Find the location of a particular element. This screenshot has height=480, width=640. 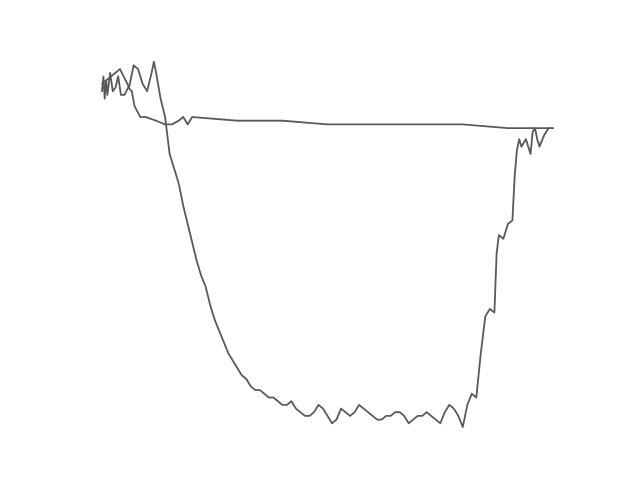

series-1-line is located at coordinates (327, 100).